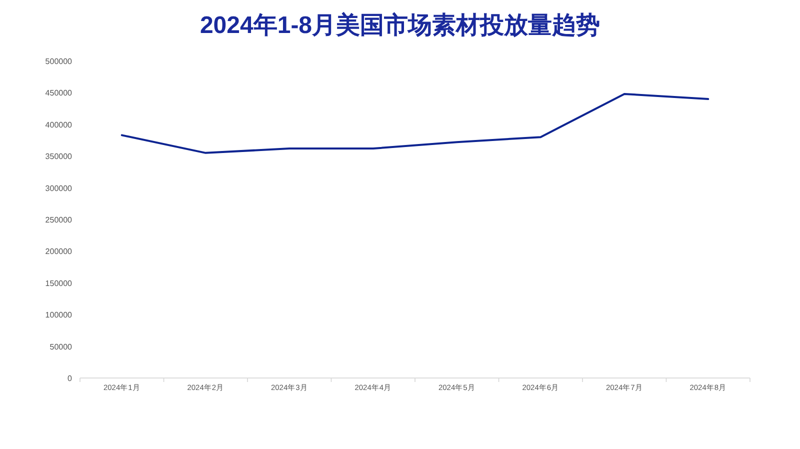  I want to click on line-series, so click(415, 123).